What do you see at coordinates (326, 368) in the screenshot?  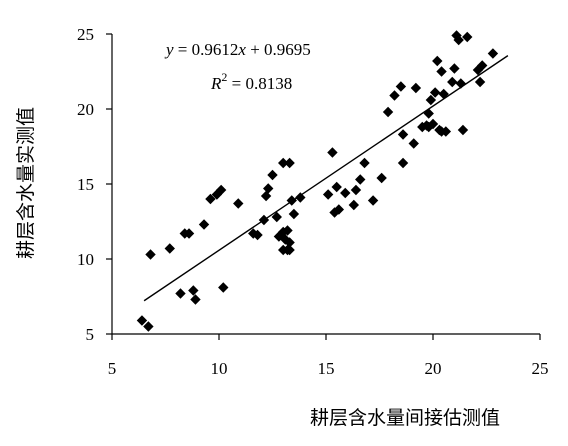 I see `x-tick-label: 15` at bounding box center [326, 368].